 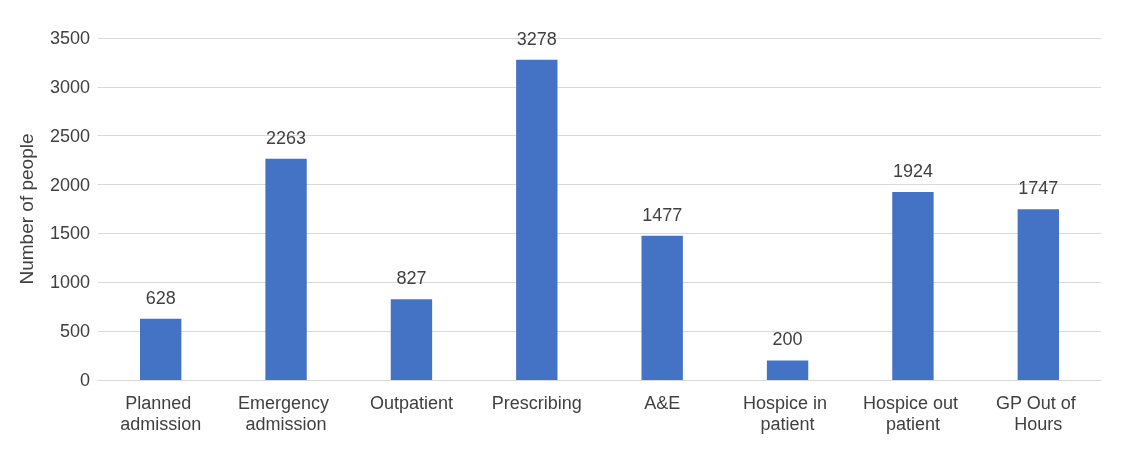 What do you see at coordinates (536, 402) in the screenshot?
I see `x-tick-label: Prescribing` at bounding box center [536, 402].